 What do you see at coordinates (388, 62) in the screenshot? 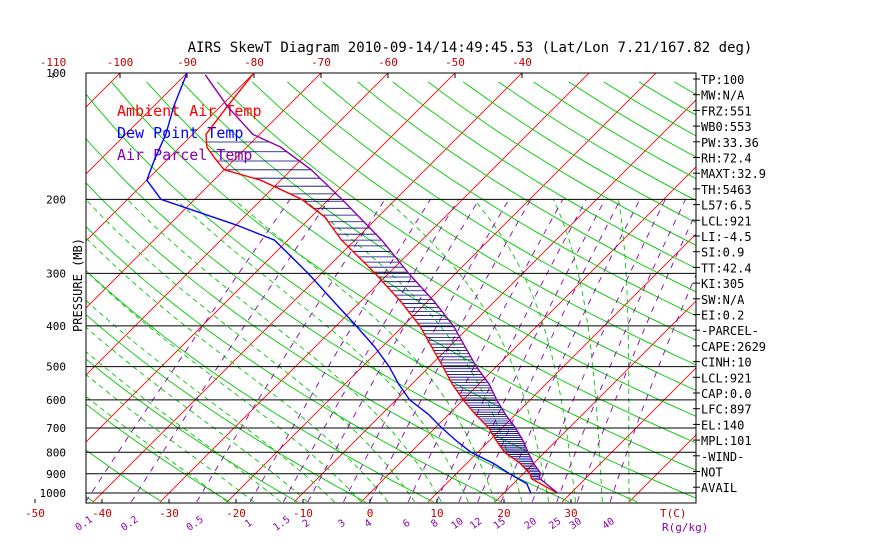
I see `top-temp-tick-label: -60` at bounding box center [388, 62].